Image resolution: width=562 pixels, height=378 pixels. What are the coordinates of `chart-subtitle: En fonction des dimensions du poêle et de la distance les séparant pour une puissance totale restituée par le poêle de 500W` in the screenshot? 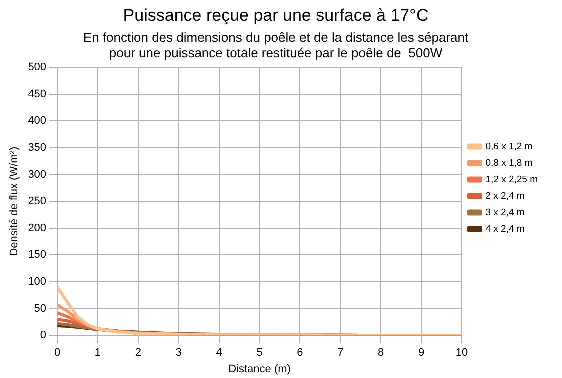 It's located at (276, 45).